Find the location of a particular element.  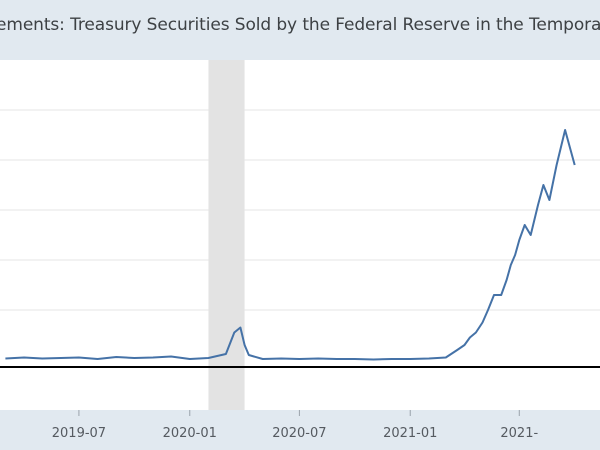

x-axis-band is located at coordinates (300, 430).